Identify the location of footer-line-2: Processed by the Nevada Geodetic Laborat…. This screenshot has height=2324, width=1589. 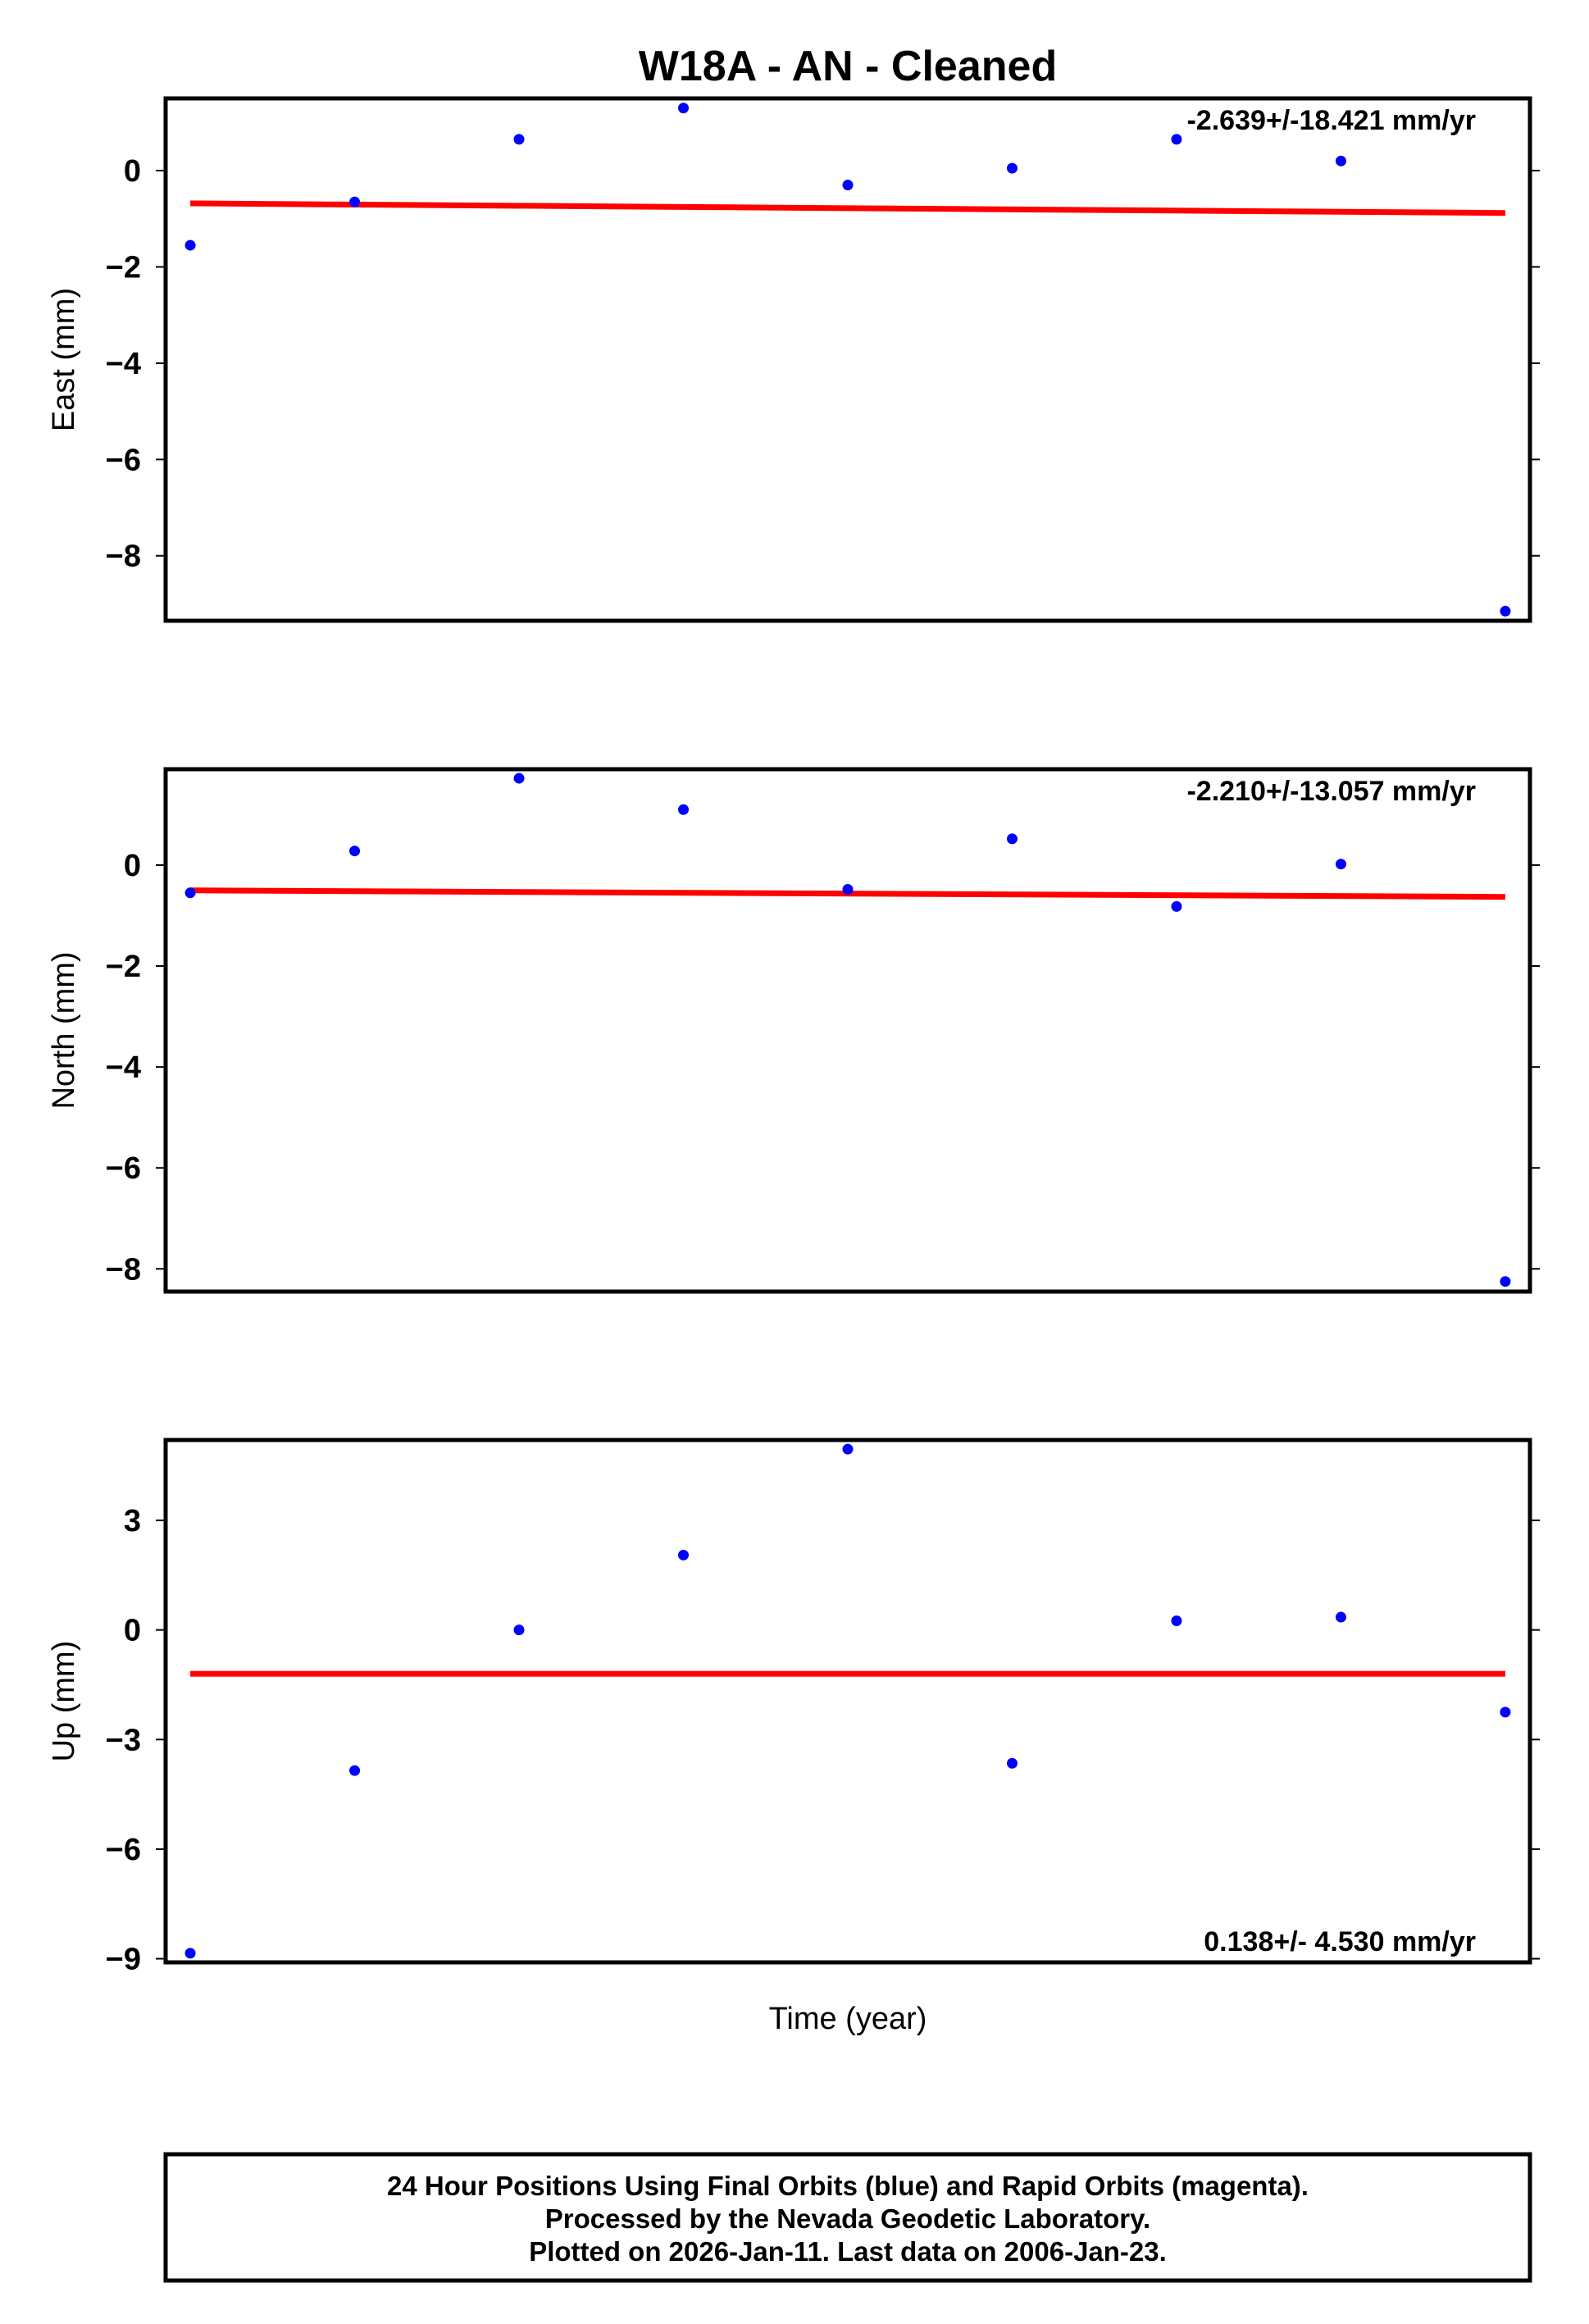
(847, 2218).